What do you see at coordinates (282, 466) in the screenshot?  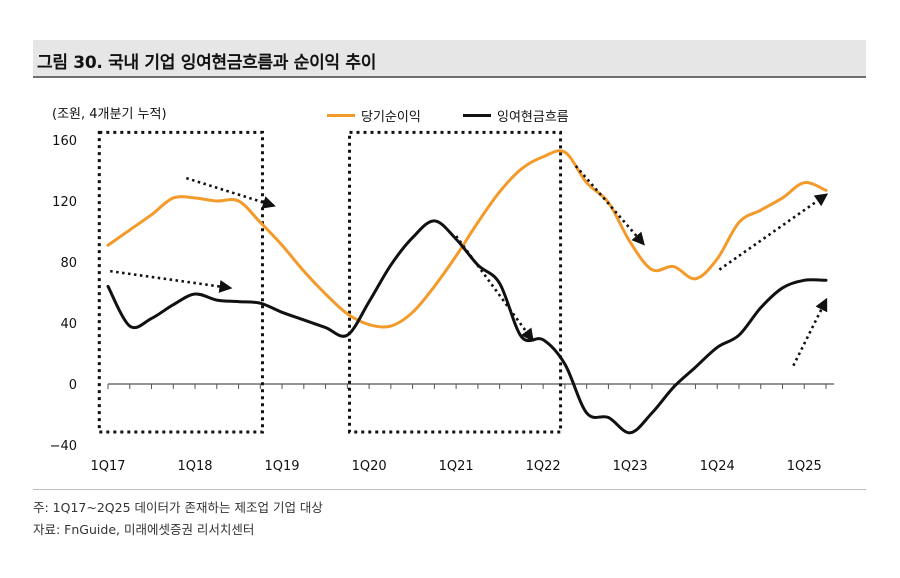 I see `x-tick-label: 1Q19` at bounding box center [282, 466].